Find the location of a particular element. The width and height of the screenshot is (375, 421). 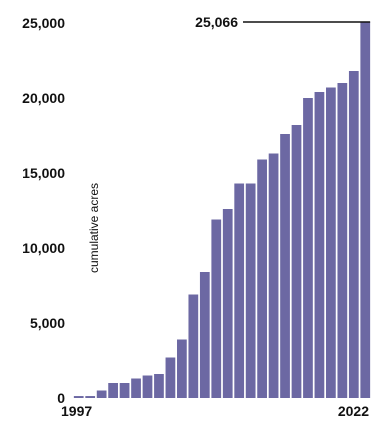

bar-2001 is located at coordinates (124, 390).